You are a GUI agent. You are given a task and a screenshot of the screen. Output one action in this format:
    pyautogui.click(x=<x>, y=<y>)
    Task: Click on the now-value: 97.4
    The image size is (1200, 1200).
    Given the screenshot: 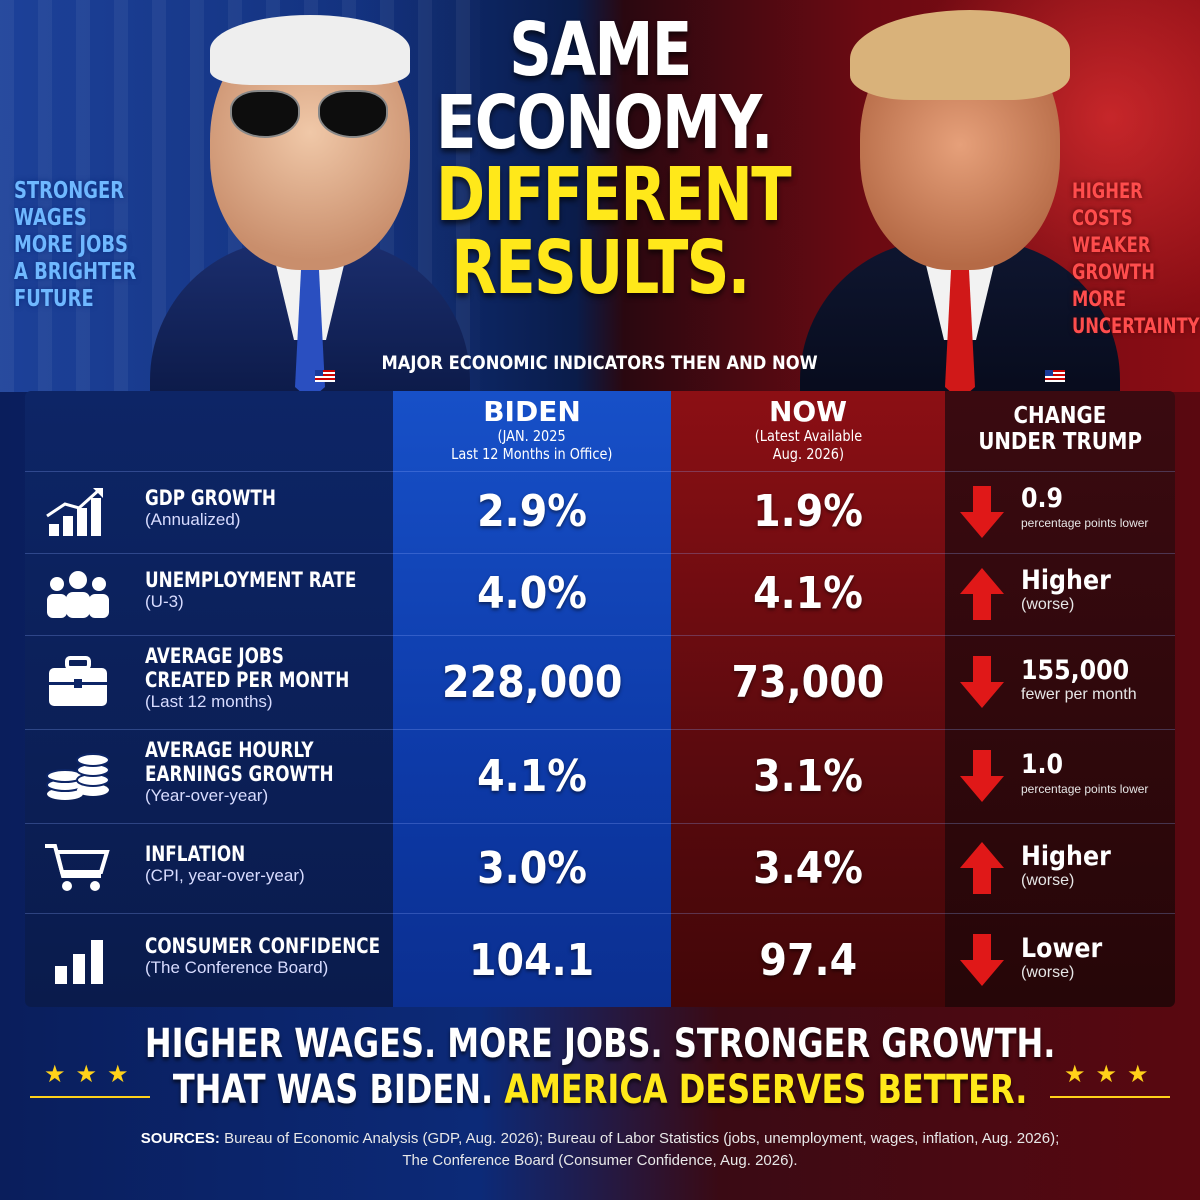 What is the action you would take?
    pyautogui.click(x=808, y=960)
    